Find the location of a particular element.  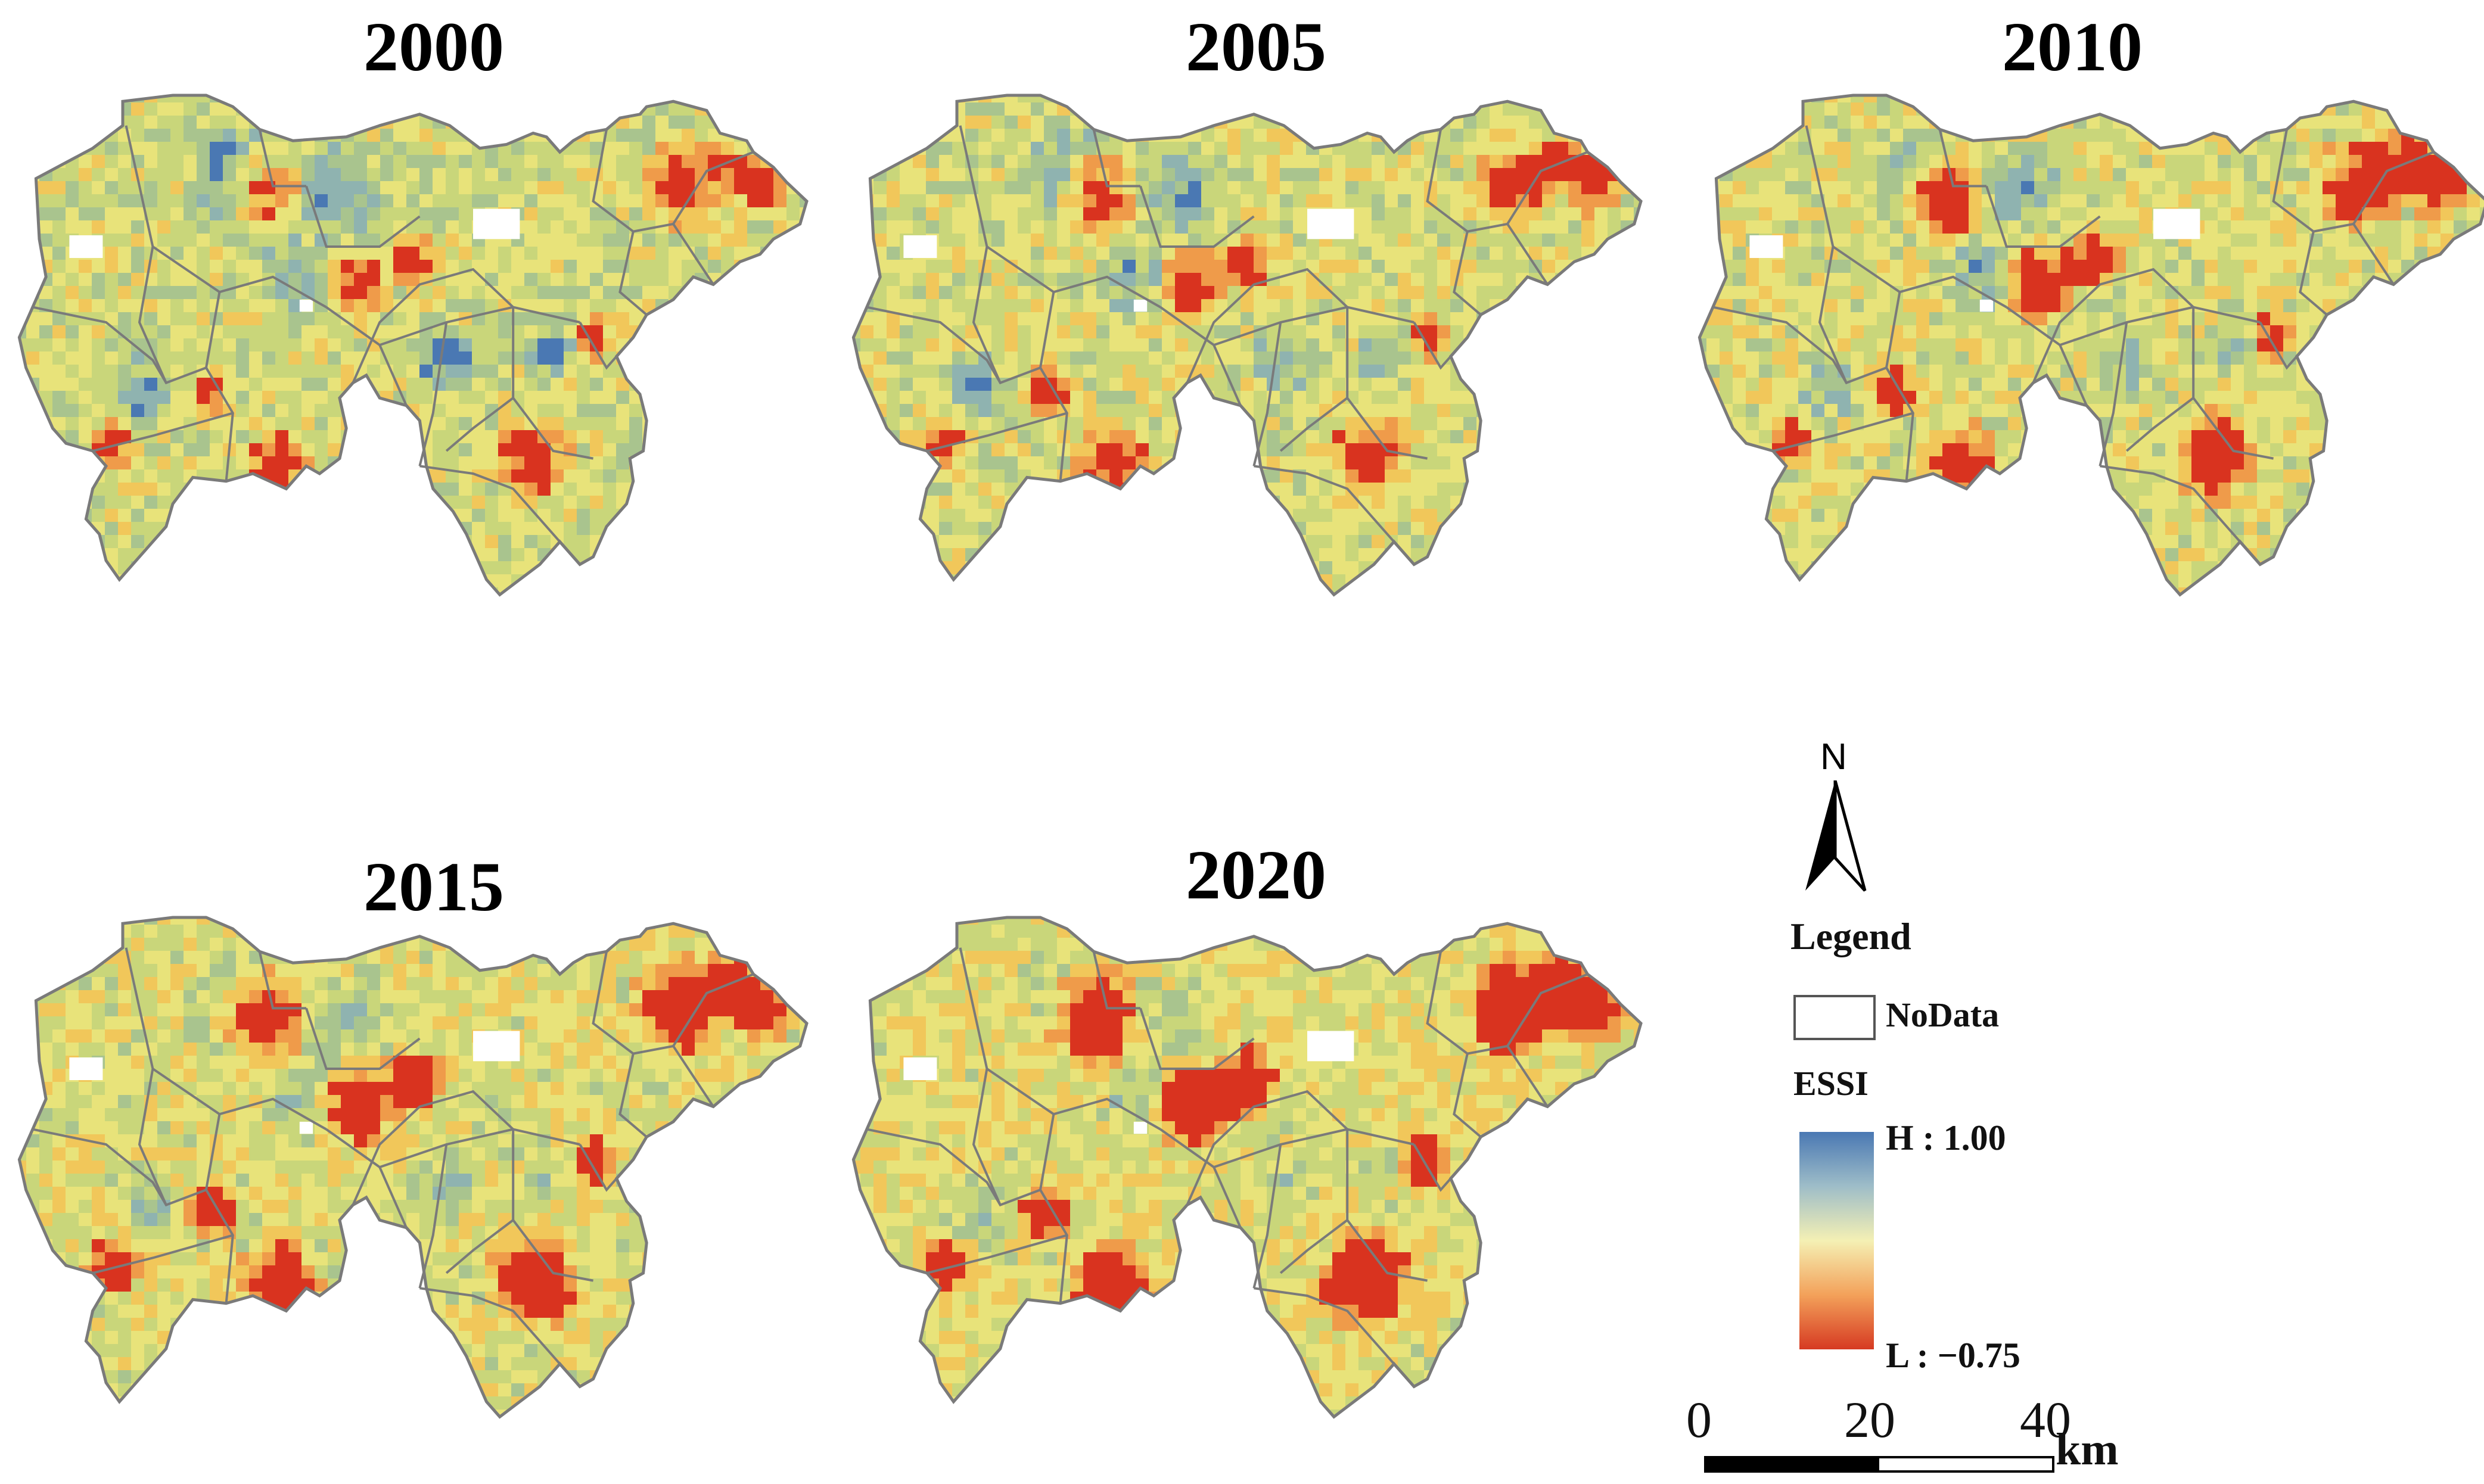

scale-unit: km is located at coordinates (2087, 1449).